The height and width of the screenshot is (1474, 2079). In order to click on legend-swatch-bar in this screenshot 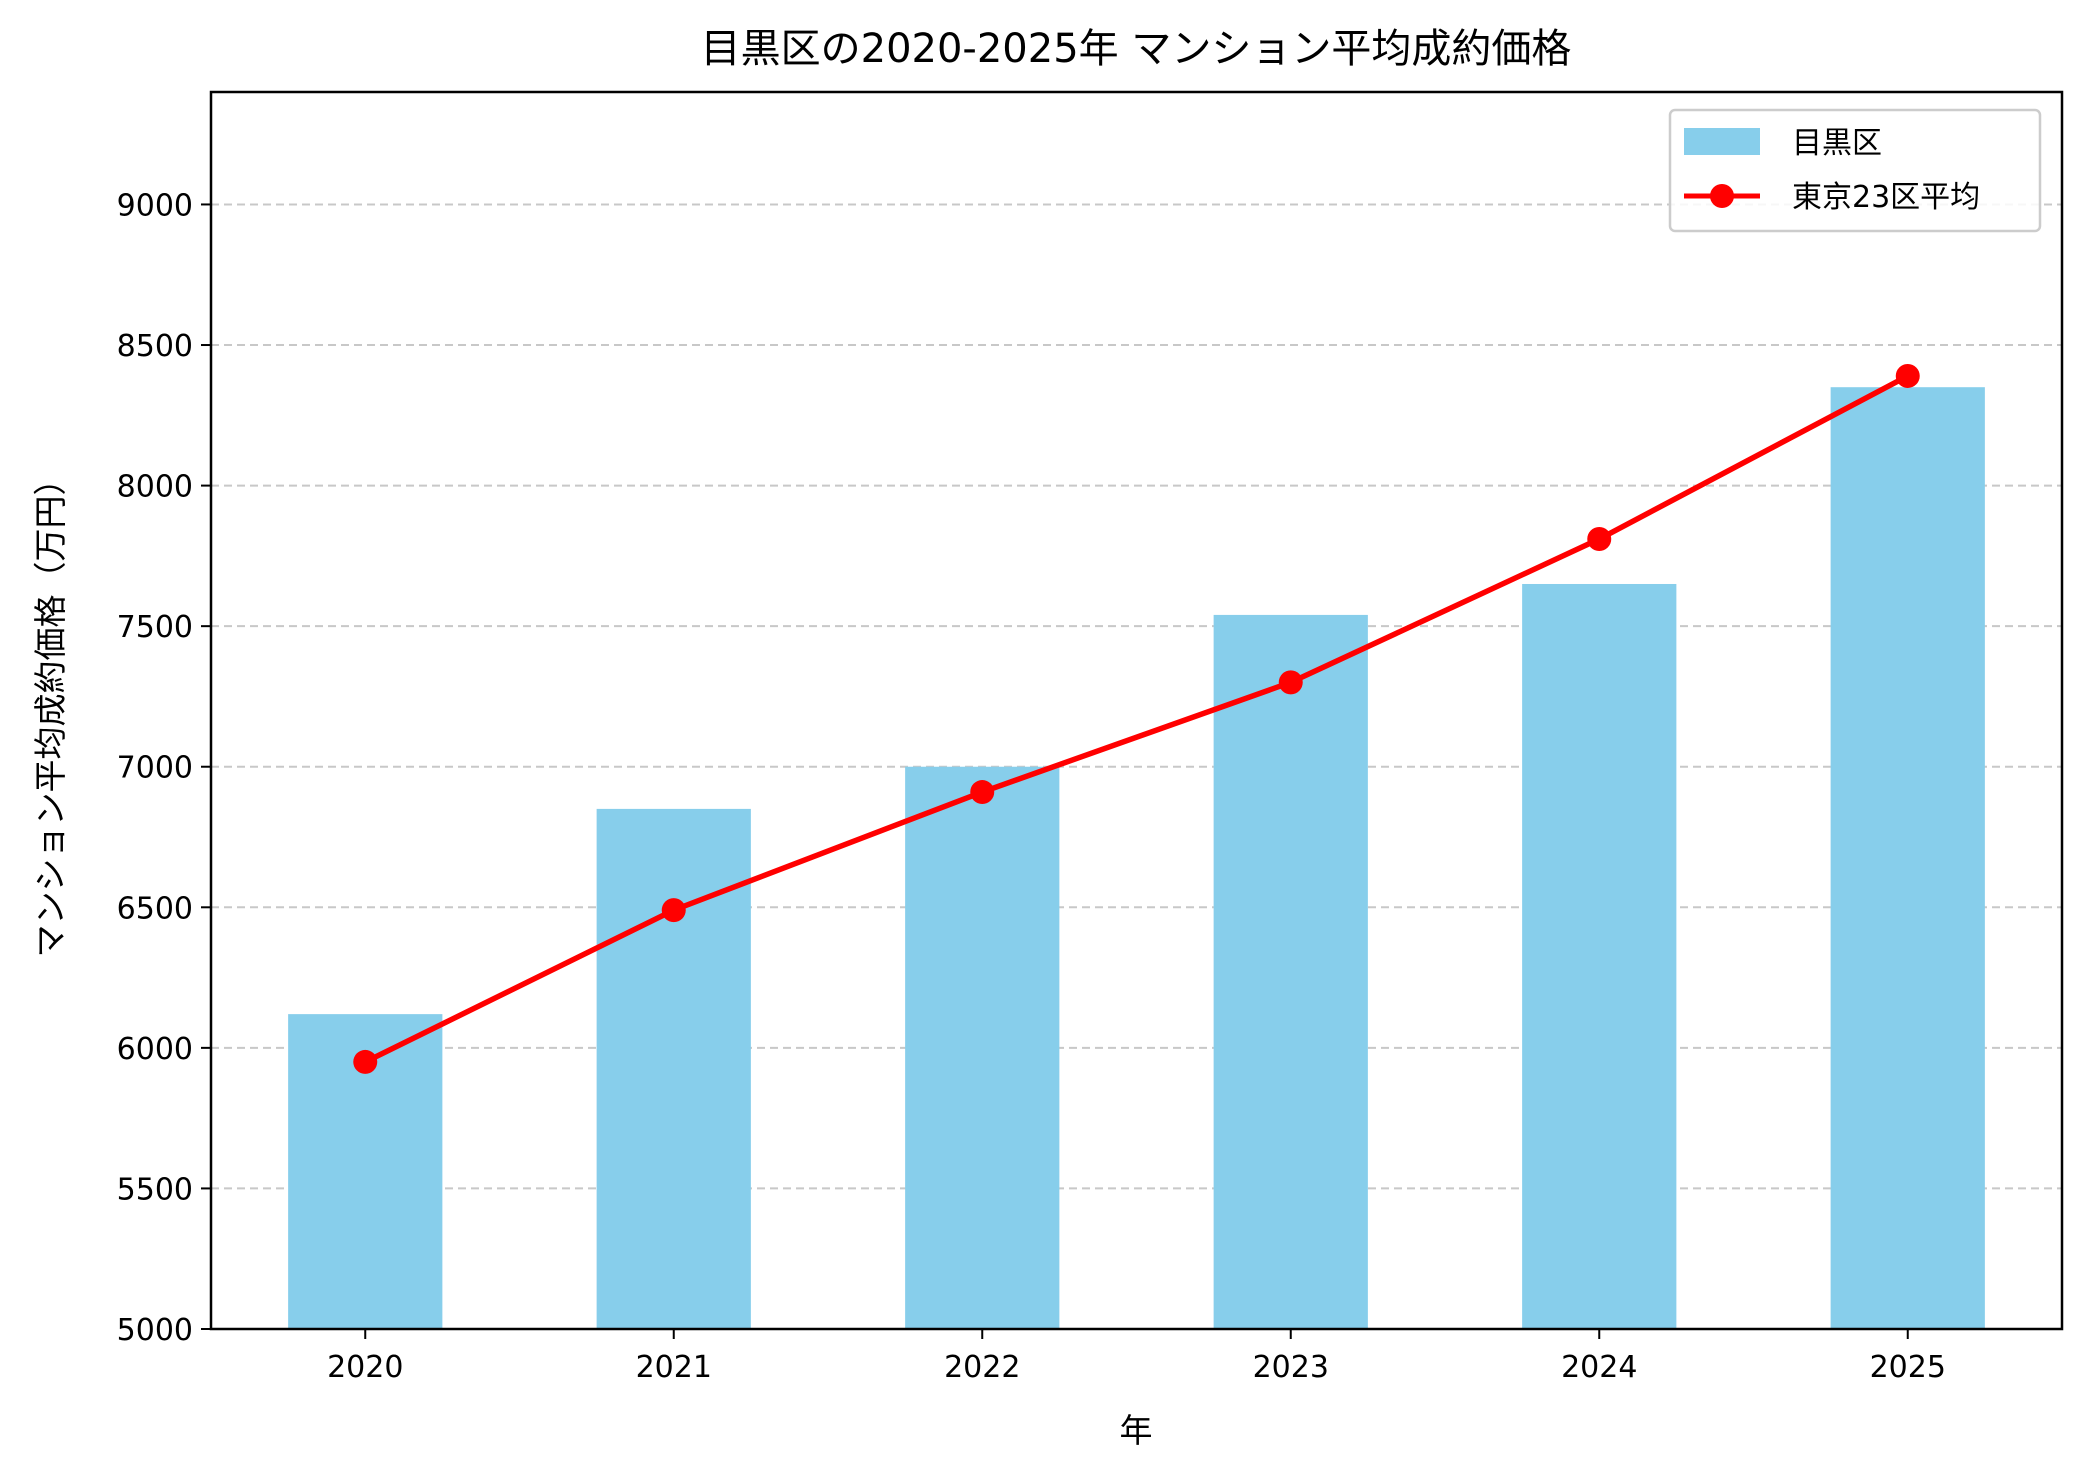, I will do `click(1722, 141)`.